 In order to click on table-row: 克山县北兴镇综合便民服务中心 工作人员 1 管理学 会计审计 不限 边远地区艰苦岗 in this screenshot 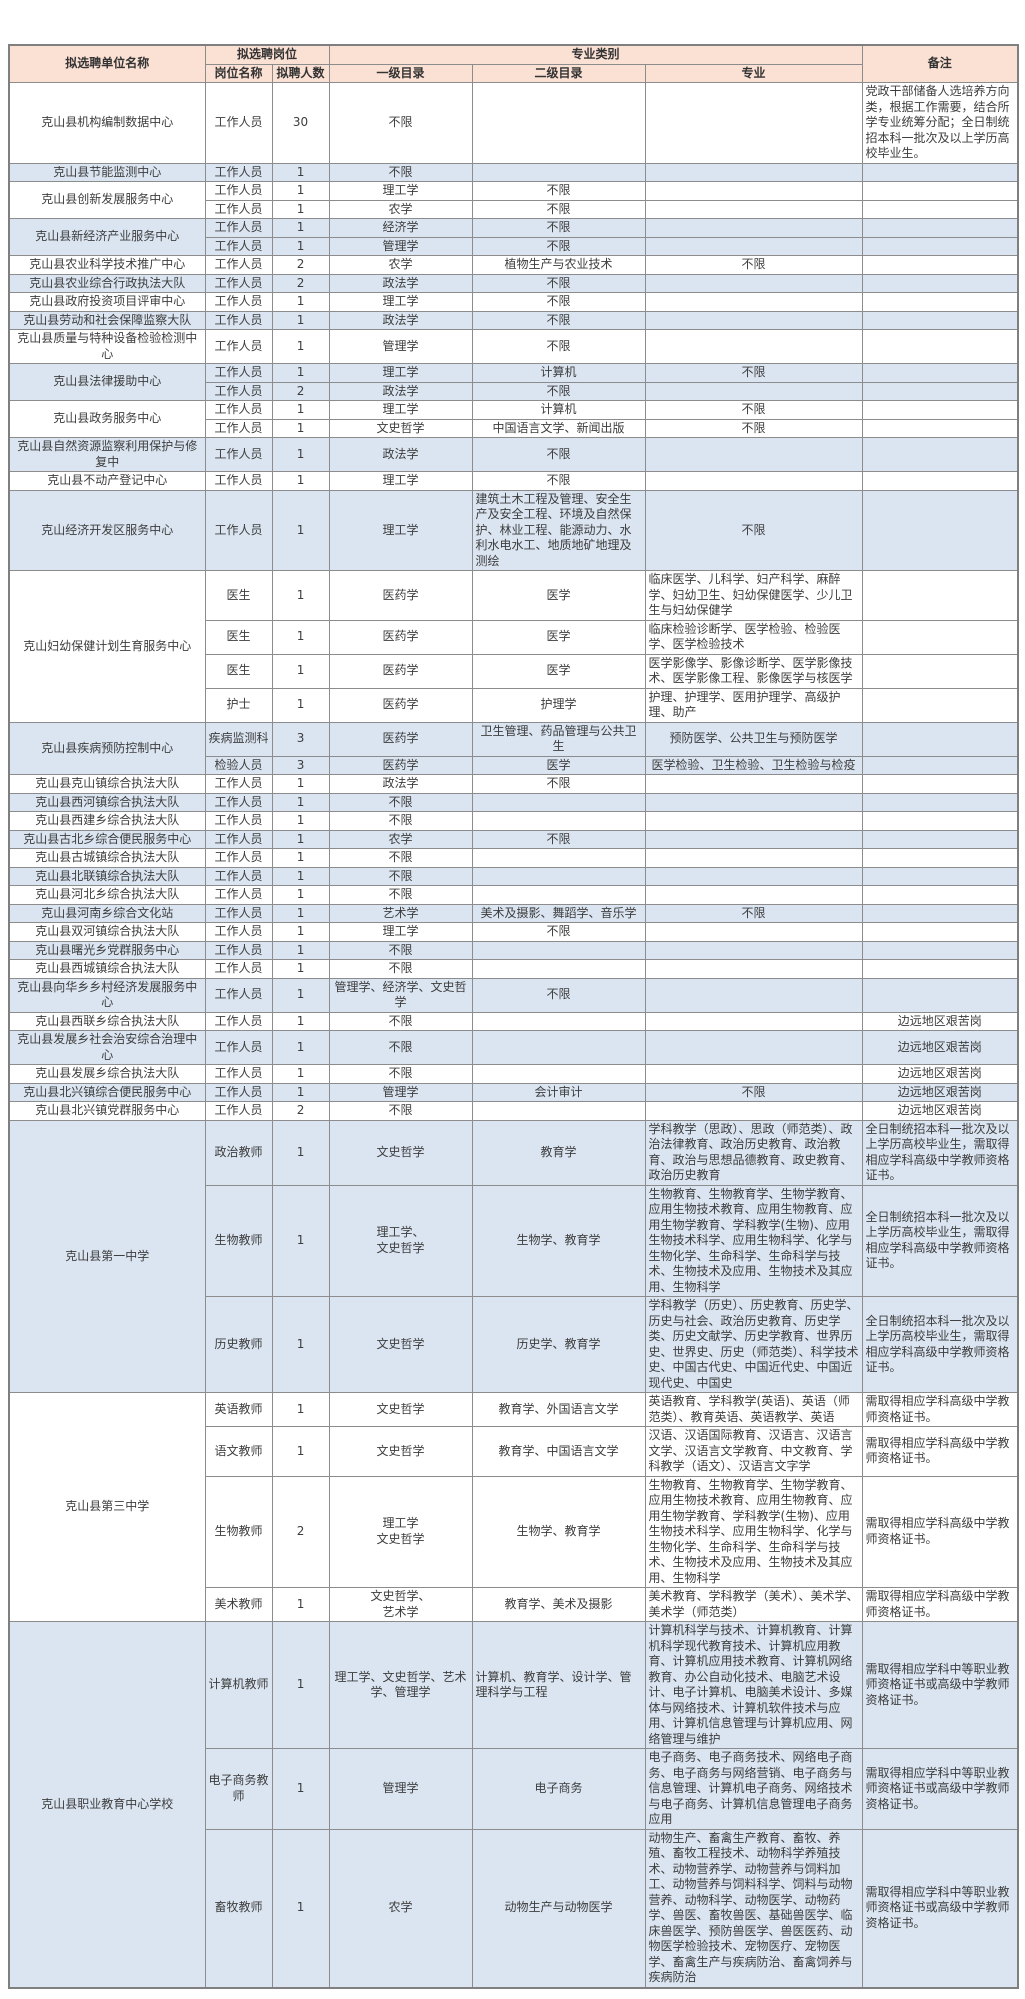, I will do `click(513, 1092)`.